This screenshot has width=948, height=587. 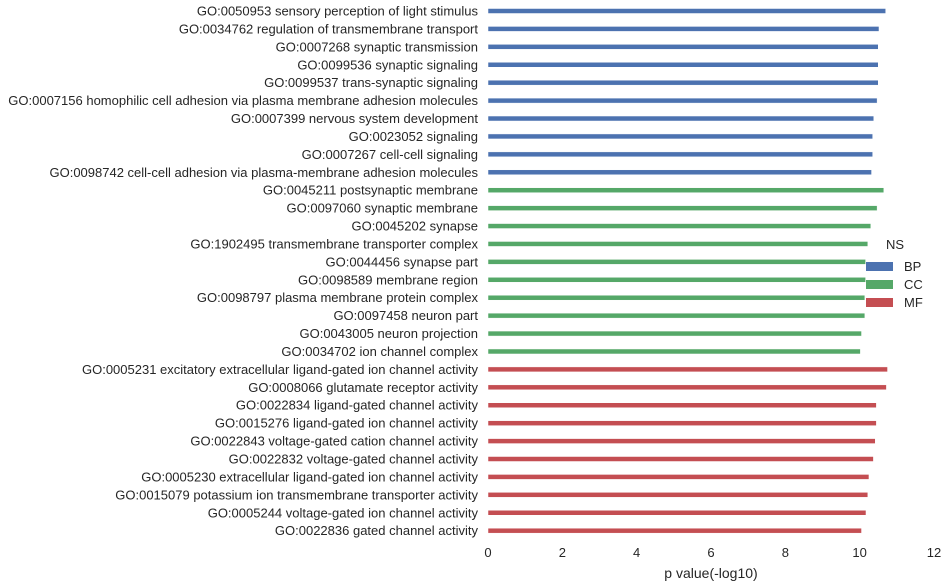 I want to click on category-label: GO:0007267 cell-cell signaling, so click(x=390, y=154).